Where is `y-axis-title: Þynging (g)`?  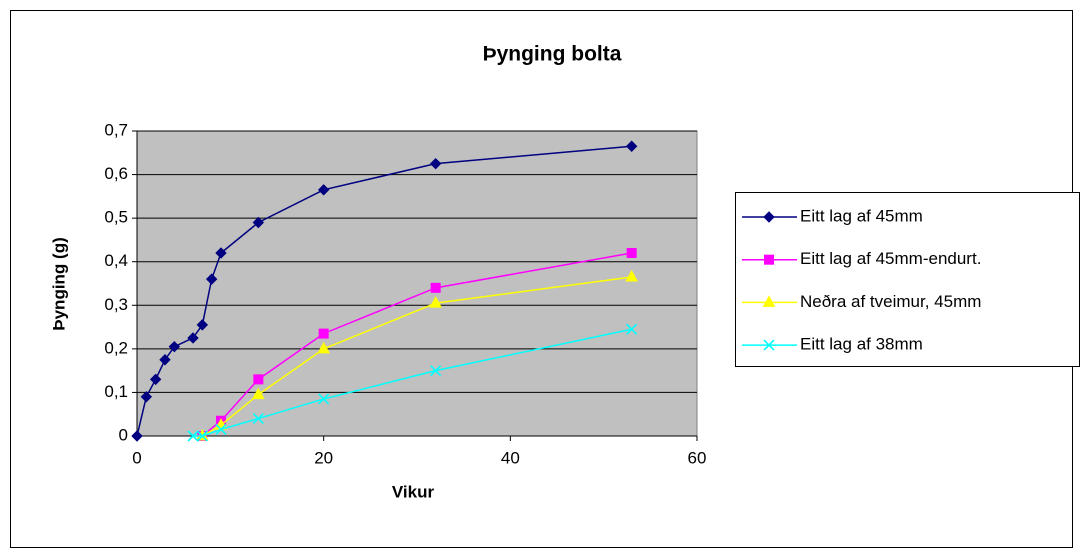
y-axis-title: Þynging (g) is located at coordinates (58, 283).